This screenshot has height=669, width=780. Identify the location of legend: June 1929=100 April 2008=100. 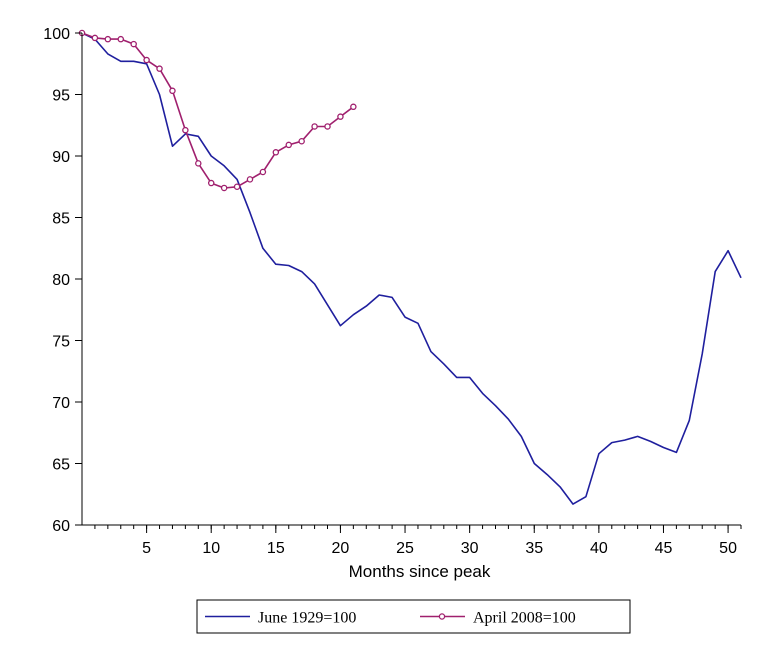
(413, 616).